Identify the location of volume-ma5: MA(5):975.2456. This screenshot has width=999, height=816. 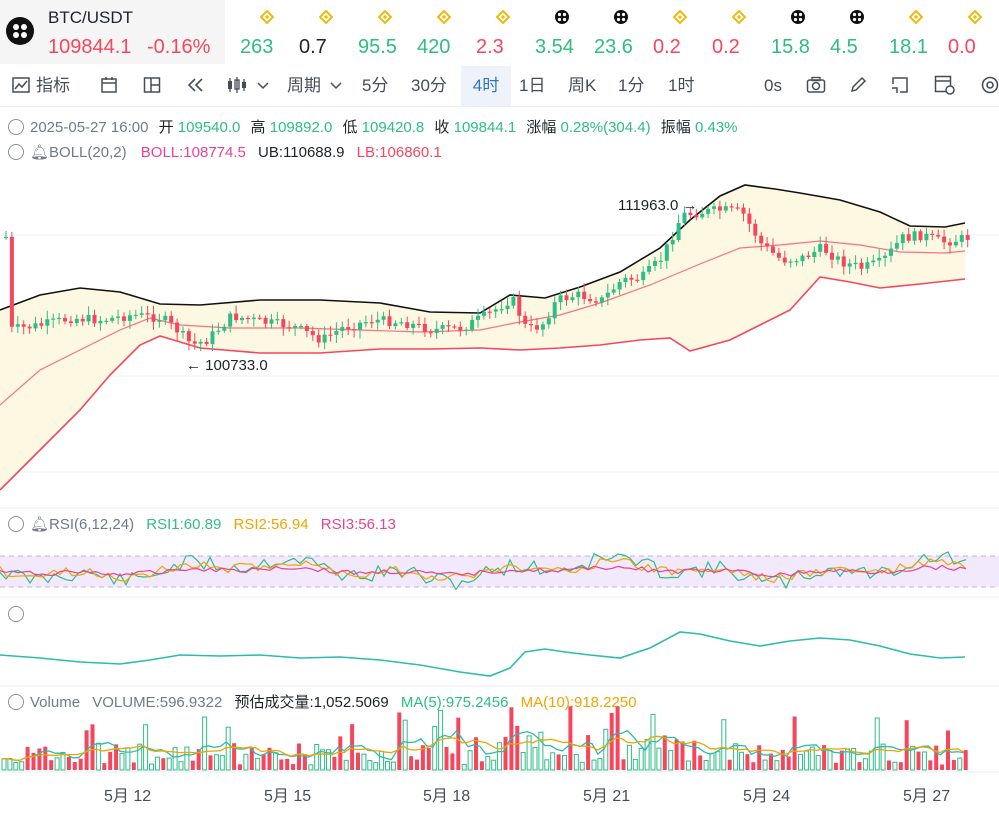
(454, 702).